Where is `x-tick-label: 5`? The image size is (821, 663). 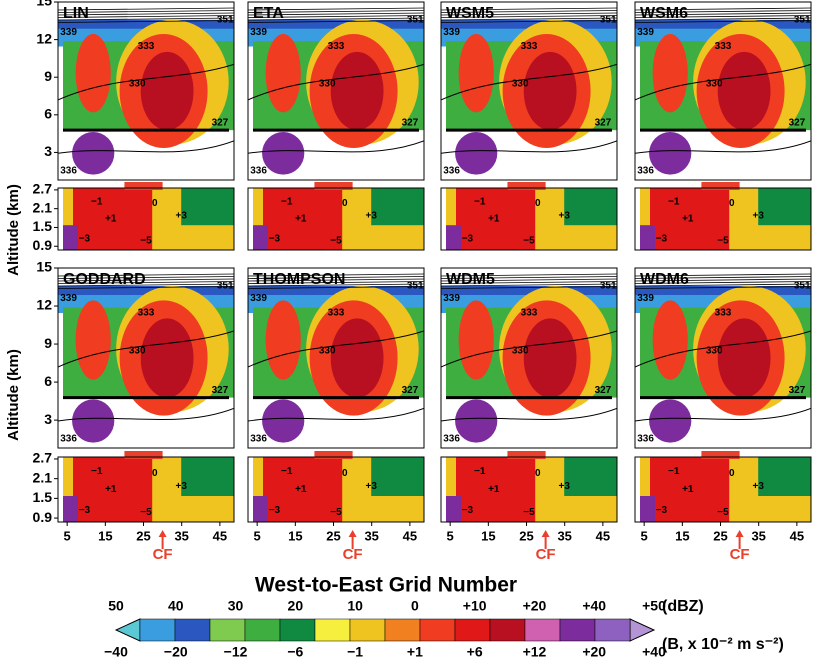
x-tick-label: 5 is located at coordinates (67, 535).